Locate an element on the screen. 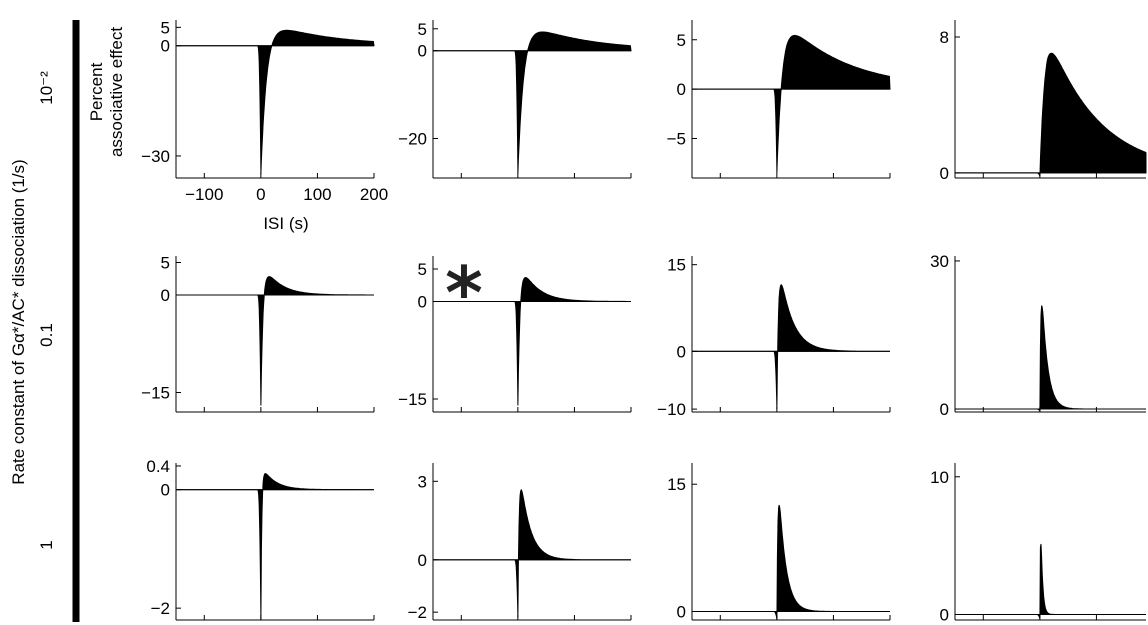 The width and height of the screenshot is (1148, 625). panel-r1-c3: 30 0 is located at coordinates (1038, 335).